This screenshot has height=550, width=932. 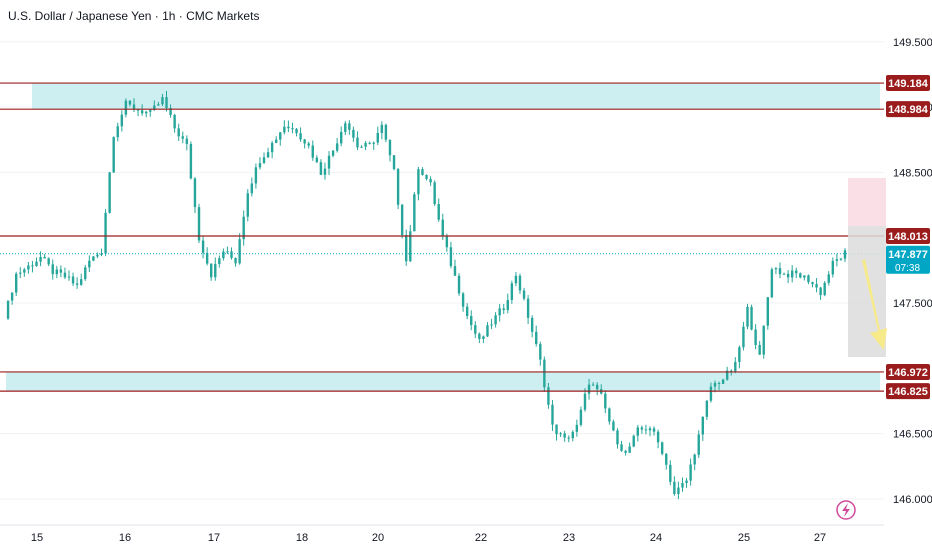 What do you see at coordinates (912, 435) in the screenshot?
I see `y-tick-label: 146.500` at bounding box center [912, 435].